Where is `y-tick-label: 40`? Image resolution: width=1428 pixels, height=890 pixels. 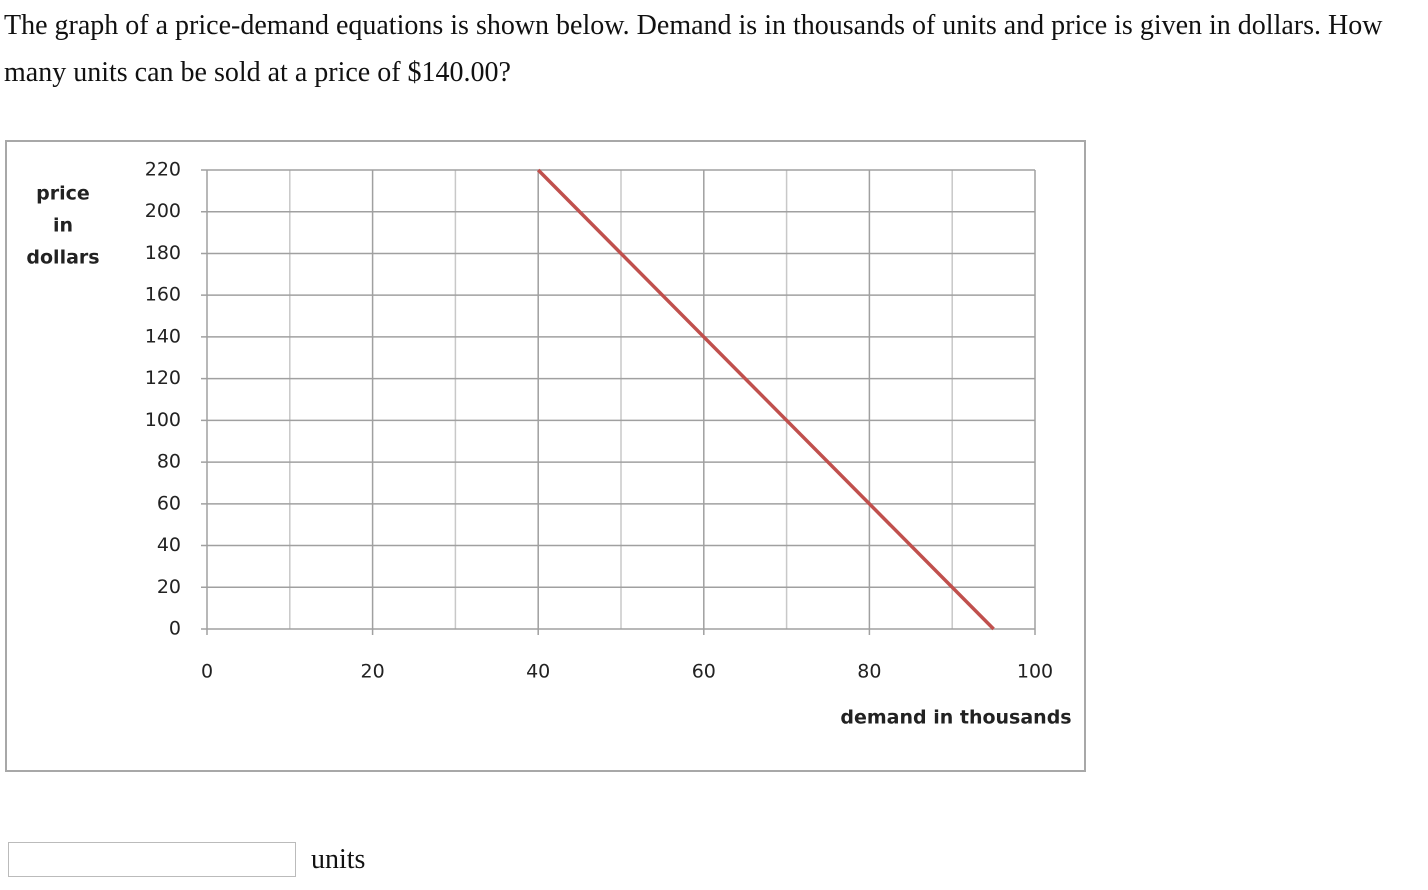
y-tick-label: 40 is located at coordinates (169, 545).